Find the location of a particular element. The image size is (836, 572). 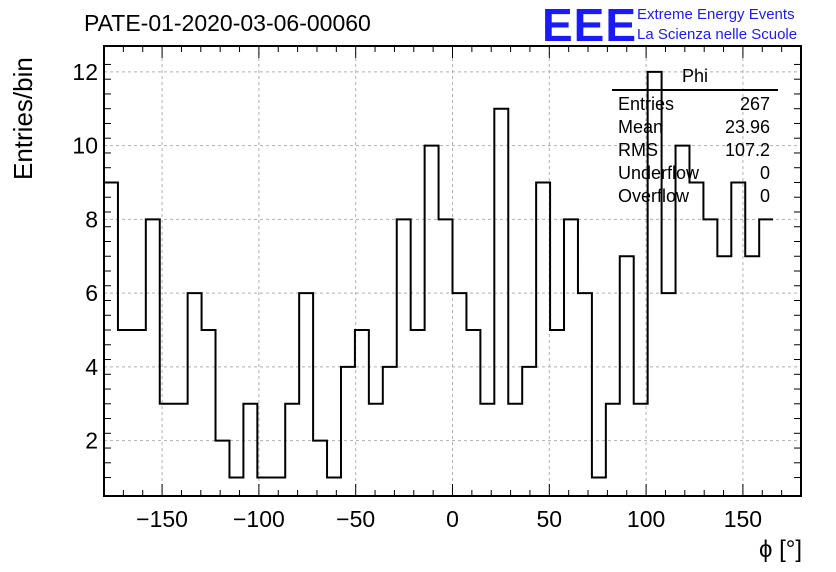

y-tick-label: 4 is located at coordinates (91, 367).